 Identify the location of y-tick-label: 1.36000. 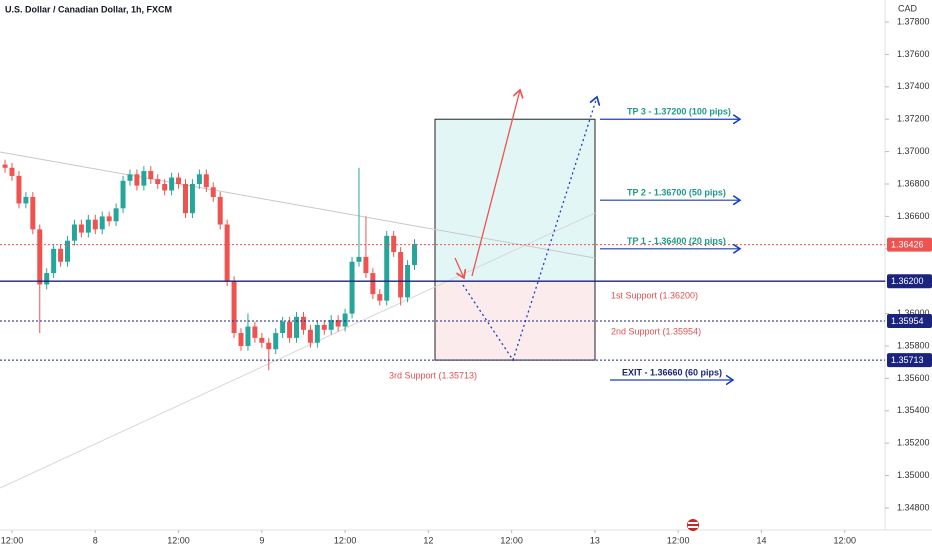
(913, 313).